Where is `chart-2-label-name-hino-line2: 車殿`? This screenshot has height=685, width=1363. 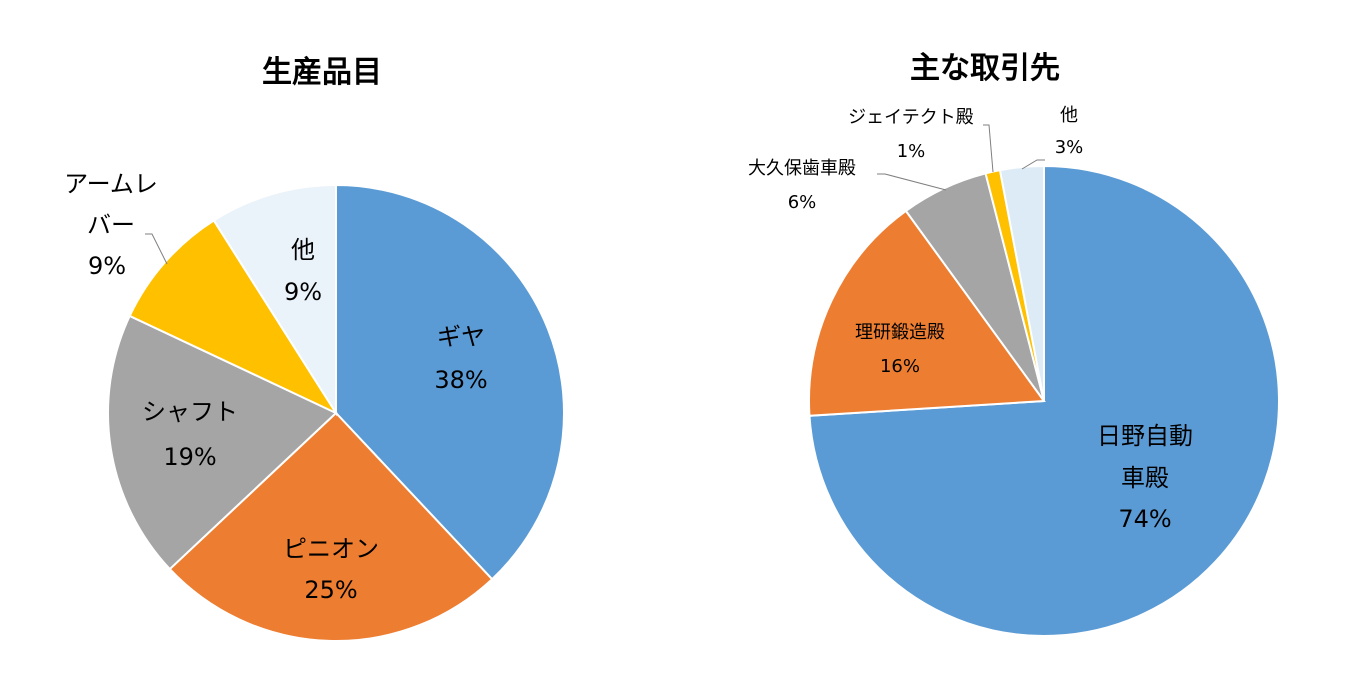
chart-2-label-name-hino-line2: 車殿 is located at coordinates (1145, 478).